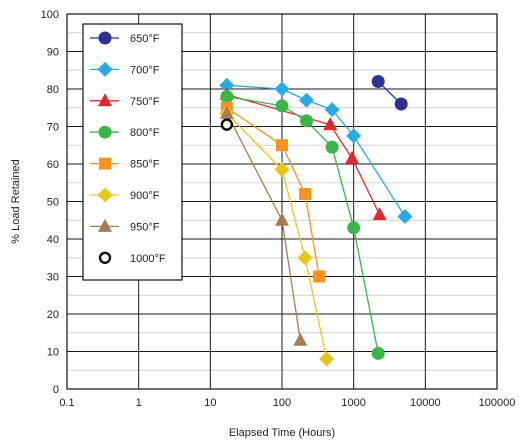  What do you see at coordinates (425, 403) in the screenshot?
I see `x-tick-label: 10000` at bounding box center [425, 403].